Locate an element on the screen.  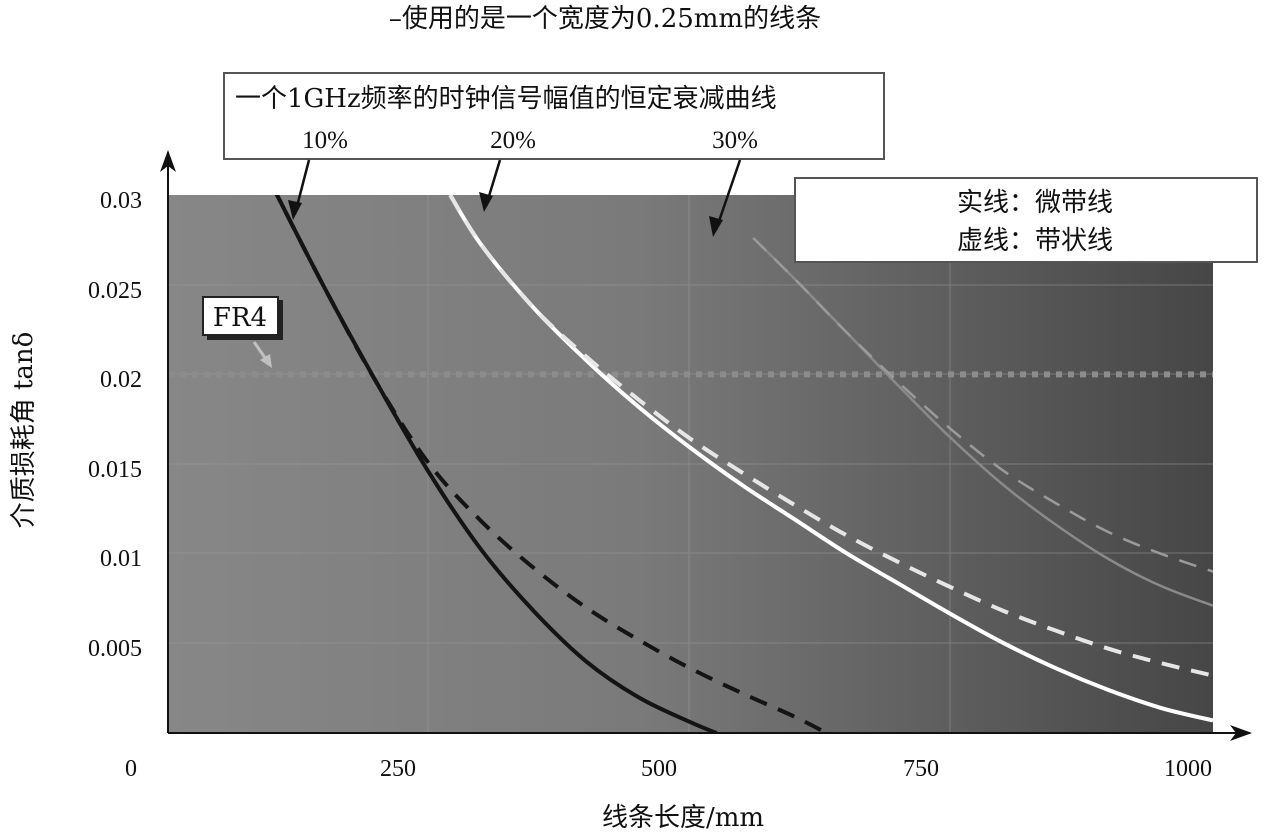
fr4-label-box is located at coordinates (240, 316).